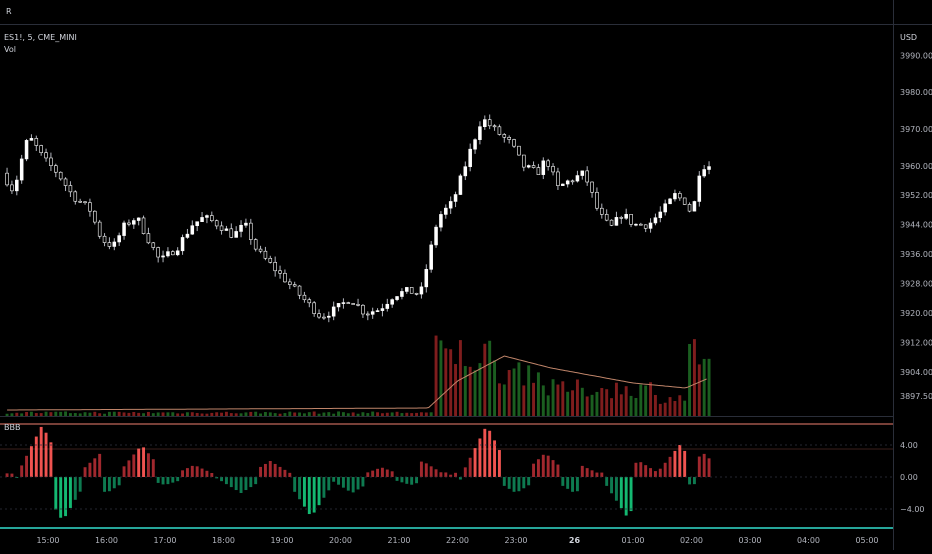 Image resolution: width=932 pixels, height=554 pixels. What do you see at coordinates (9, 11) in the screenshot?
I see `menu-button: R` at bounding box center [9, 11].